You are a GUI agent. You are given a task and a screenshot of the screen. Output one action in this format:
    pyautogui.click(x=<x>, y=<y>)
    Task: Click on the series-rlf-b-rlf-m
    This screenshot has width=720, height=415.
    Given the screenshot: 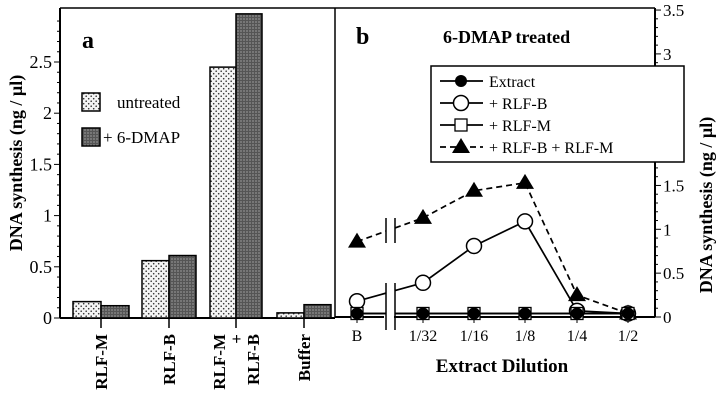 What is the action you would take?
    pyautogui.click(x=492, y=246)
    